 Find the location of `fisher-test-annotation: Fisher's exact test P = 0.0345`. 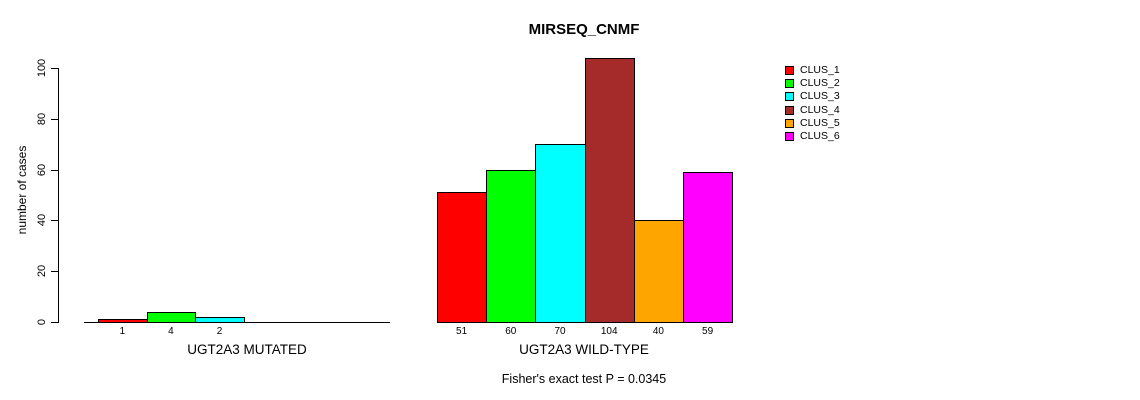

fisher-test-annotation: Fisher's exact test P = 0.0345 is located at coordinates (584, 379).